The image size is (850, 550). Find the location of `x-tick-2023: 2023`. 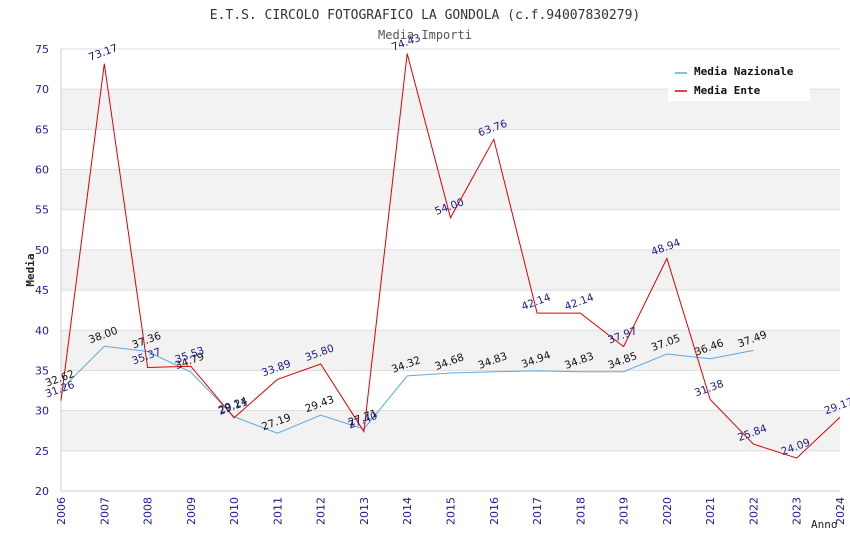

x-tick-2023: 2023 is located at coordinates (797, 511).